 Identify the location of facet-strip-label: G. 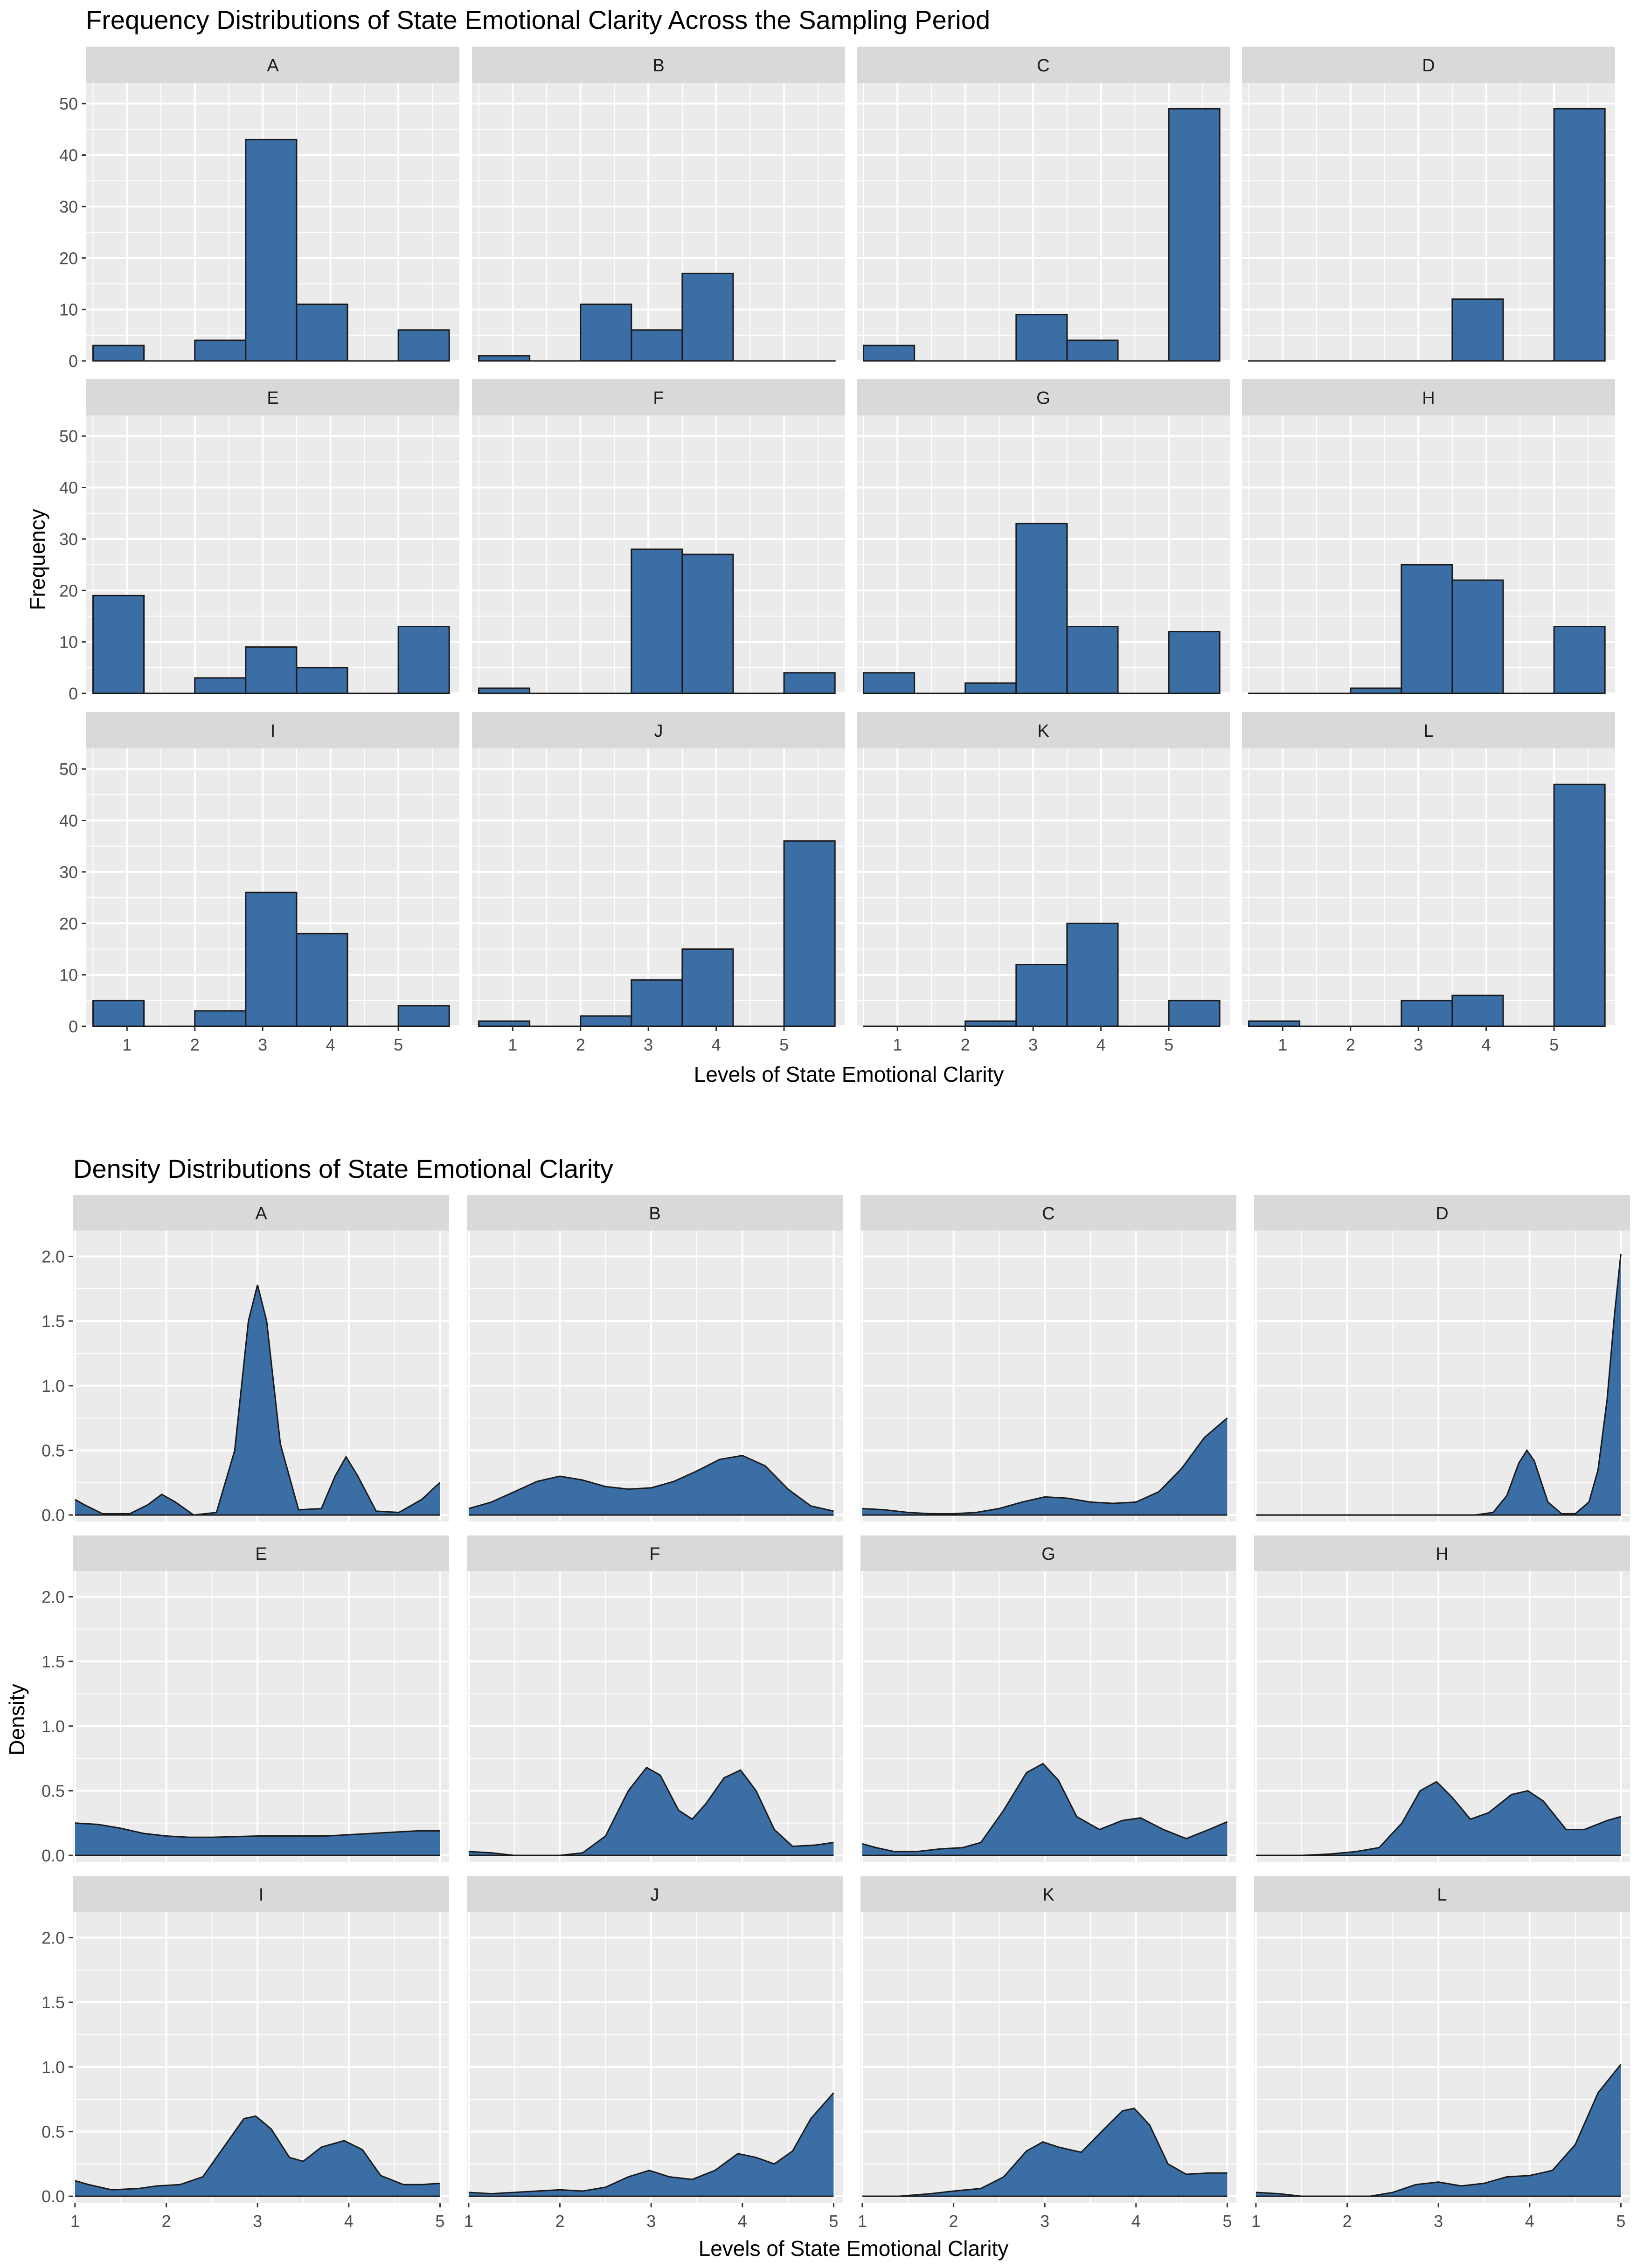
(1048, 1554).